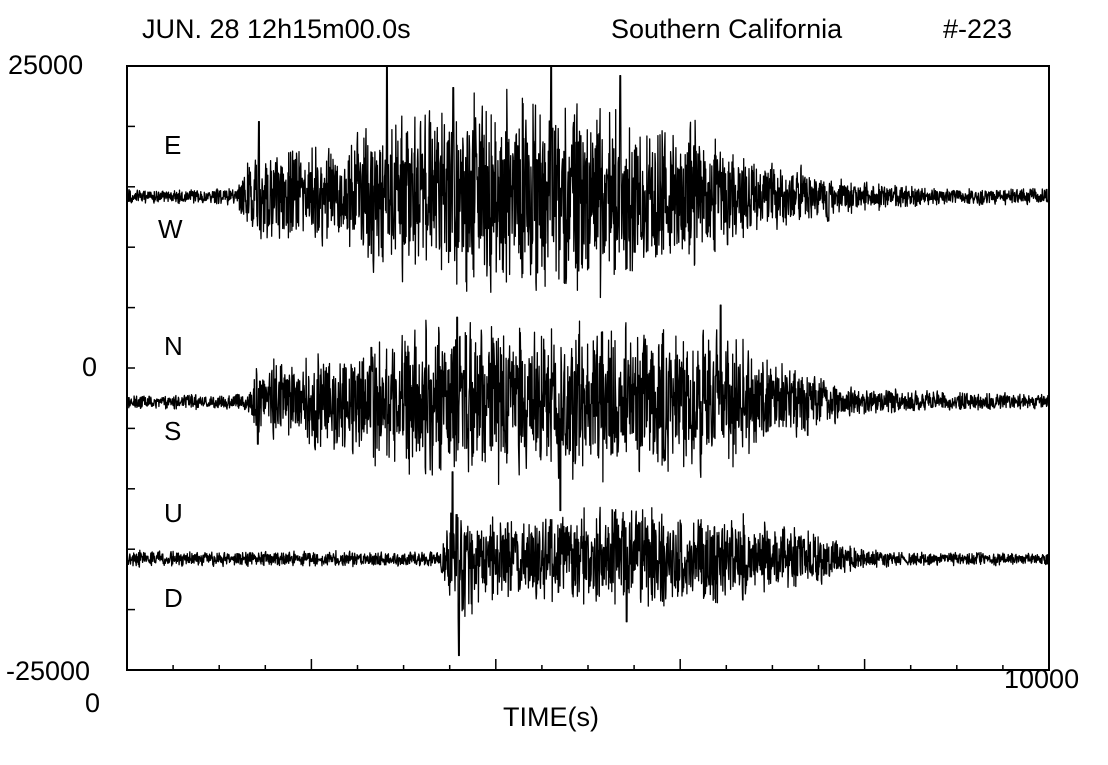 Image resolution: width=1108 pixels, height=765 pixels. Describe the element at coordinates (173, 431) in the screenshot. I see `component-label-s: S` at that location.